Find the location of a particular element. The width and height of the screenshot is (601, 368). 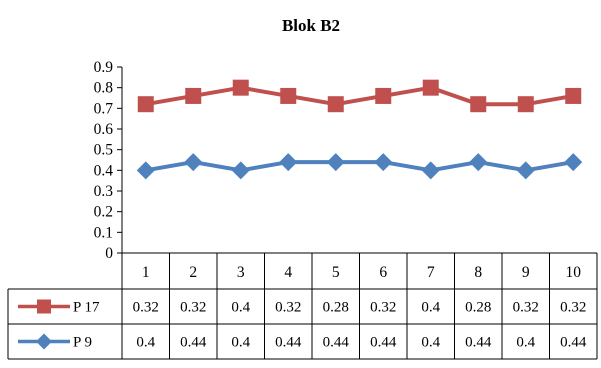

x-tick-label: 9 is located at coordinates (526, 272).